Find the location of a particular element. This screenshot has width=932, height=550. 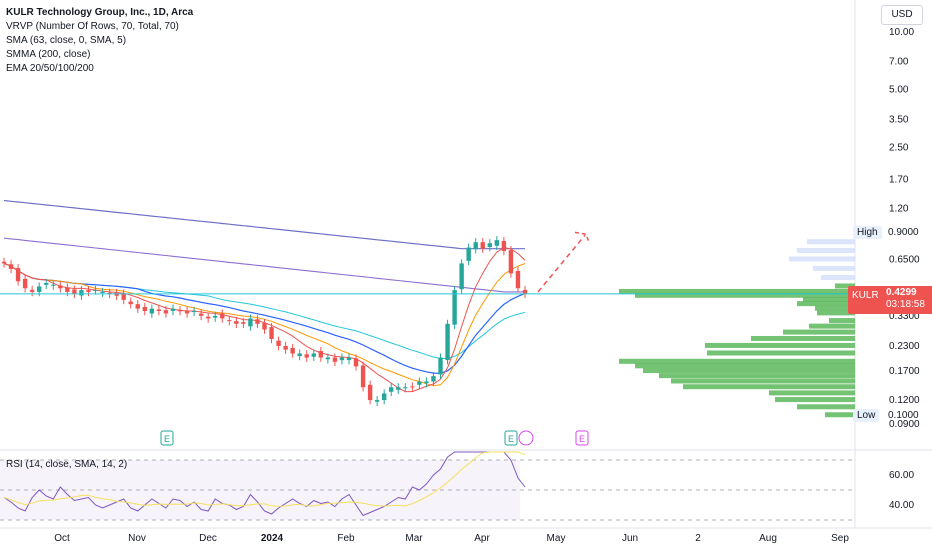

legend-vrvp: VRVP (Number Of Rows, 70, Total, 70) is located at coordinates (92, 26).